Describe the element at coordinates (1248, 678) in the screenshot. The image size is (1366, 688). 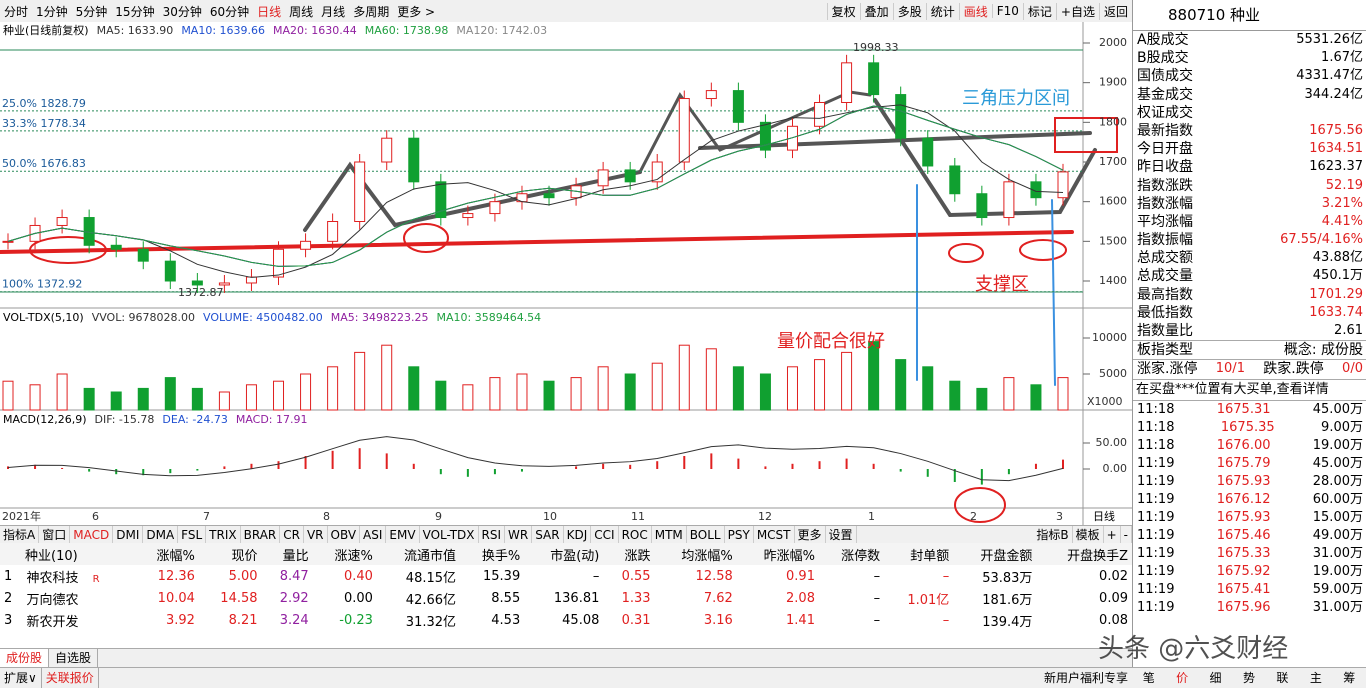
I see `side-tab: 势` at that location.